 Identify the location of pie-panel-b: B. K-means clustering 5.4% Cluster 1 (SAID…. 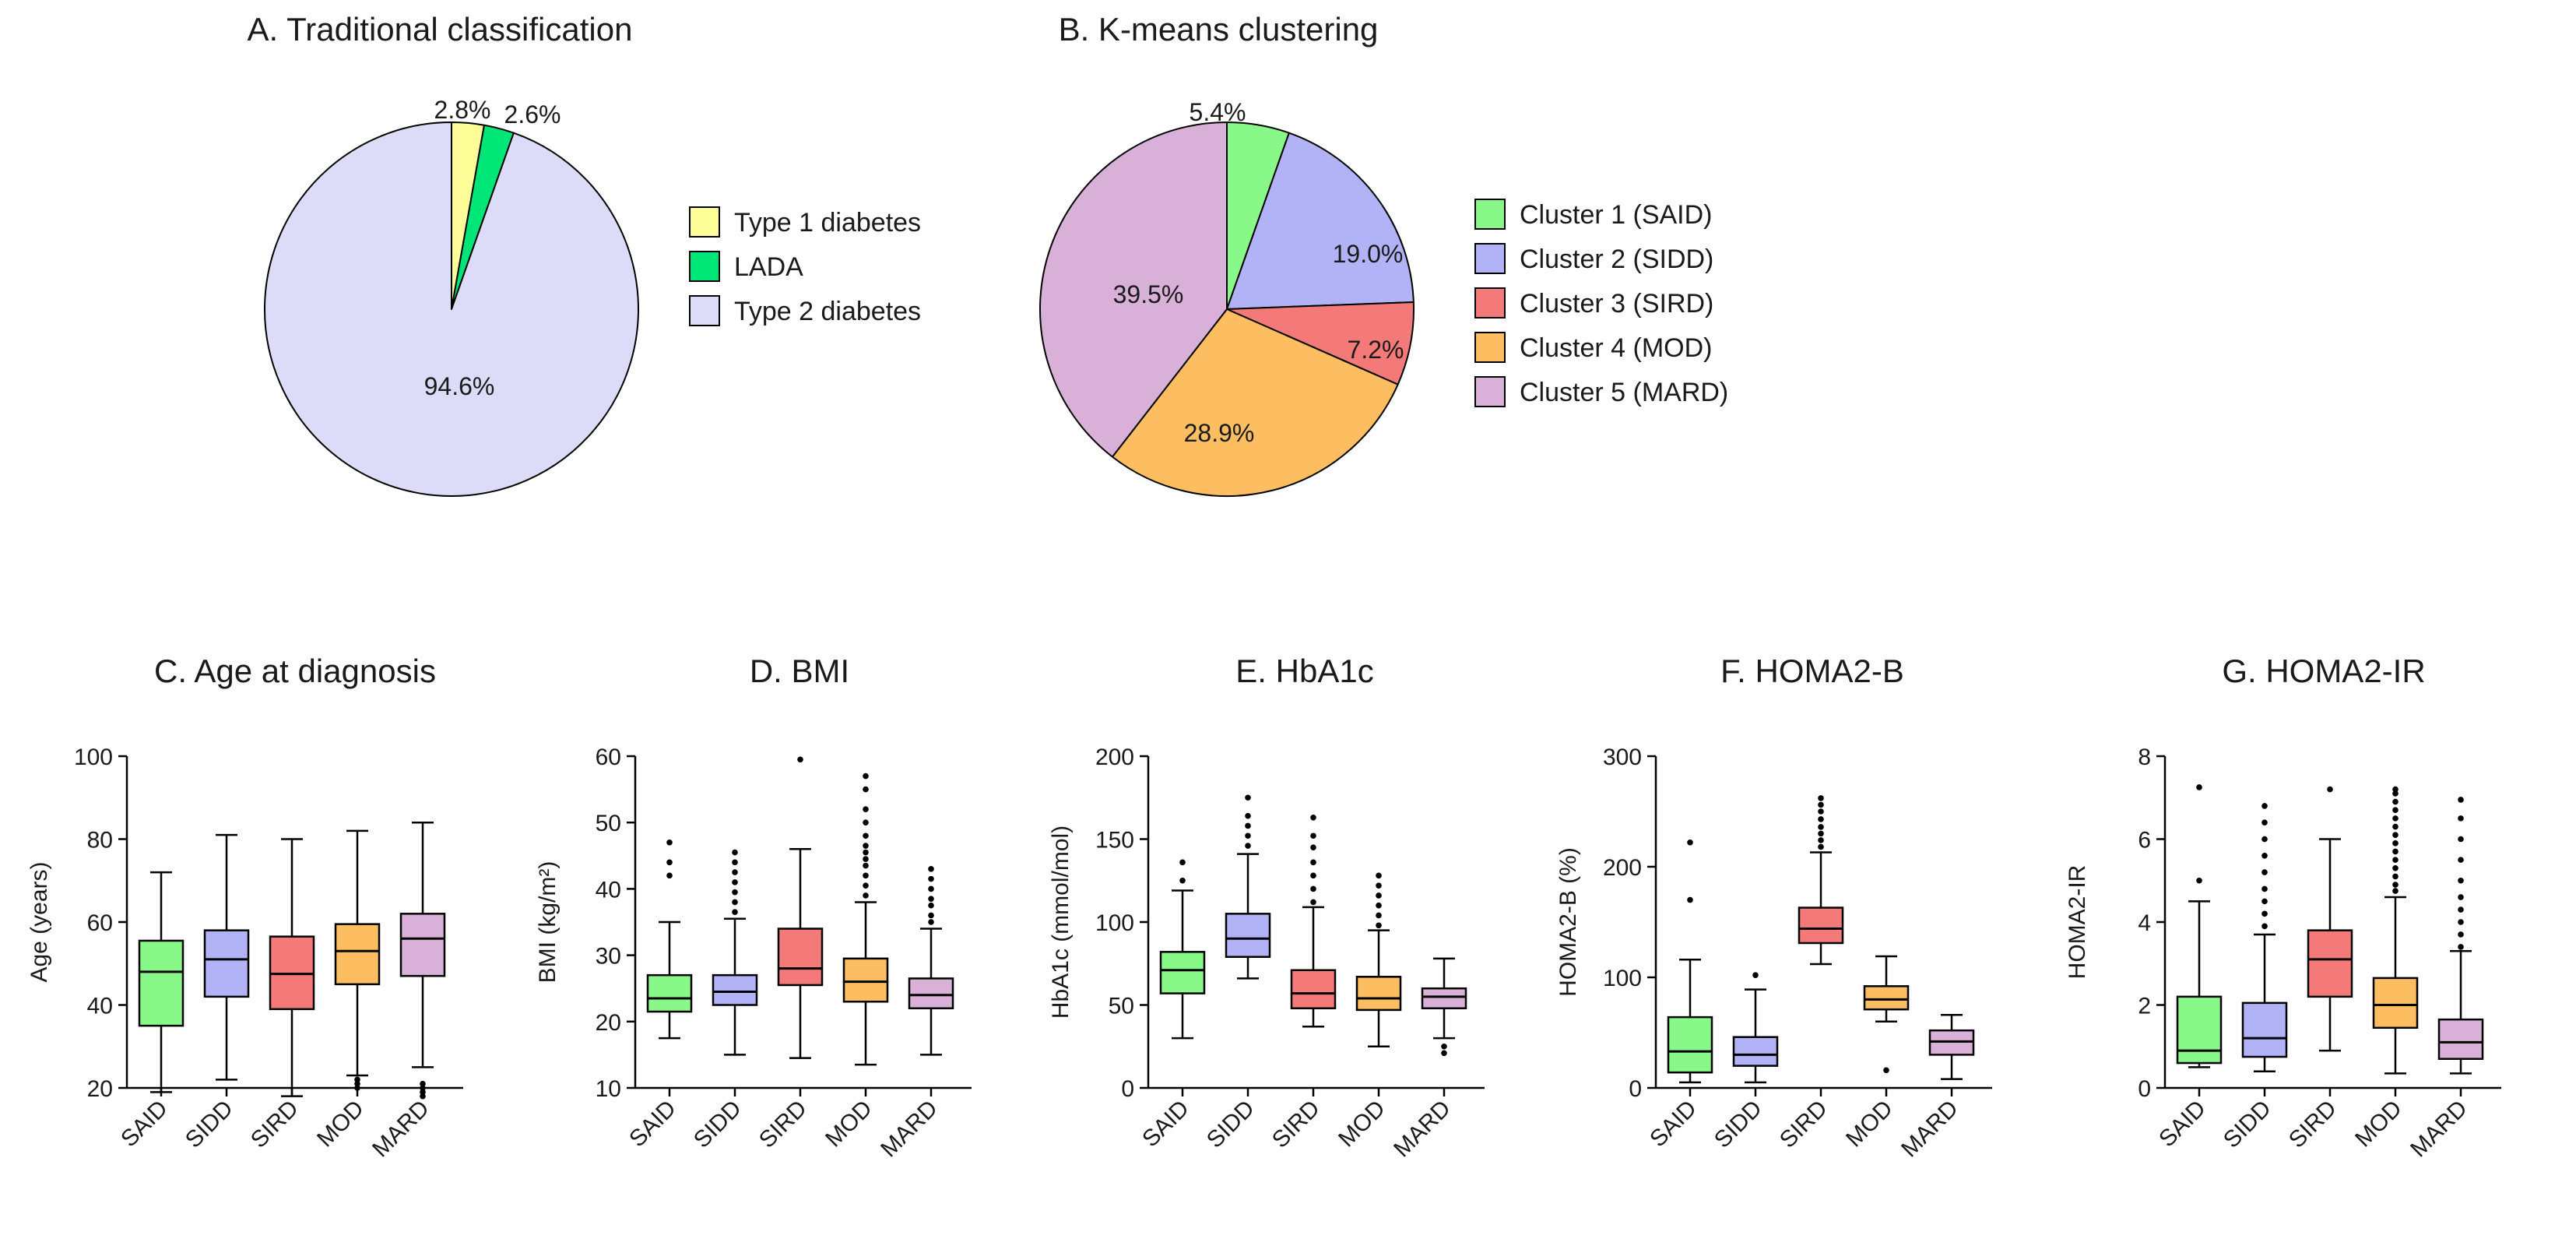
(1383, 254).